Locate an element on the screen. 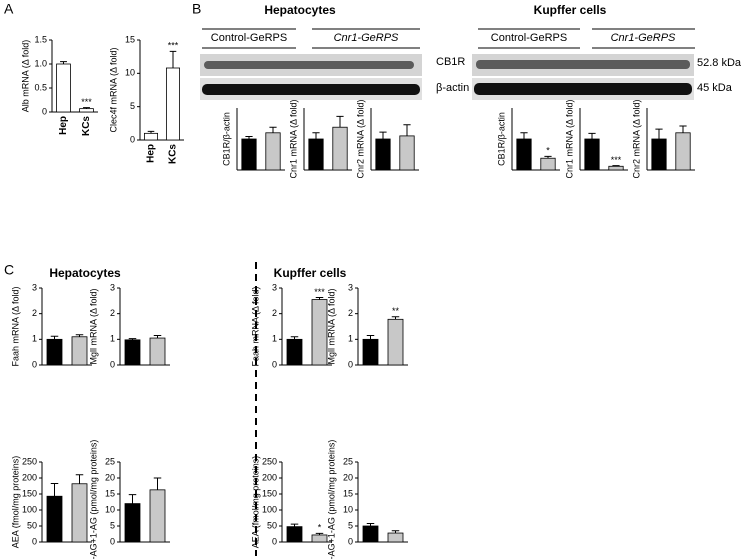 This screenshot has width=745, height=559. band-label: CB1R is located at coordinates (450, 62).